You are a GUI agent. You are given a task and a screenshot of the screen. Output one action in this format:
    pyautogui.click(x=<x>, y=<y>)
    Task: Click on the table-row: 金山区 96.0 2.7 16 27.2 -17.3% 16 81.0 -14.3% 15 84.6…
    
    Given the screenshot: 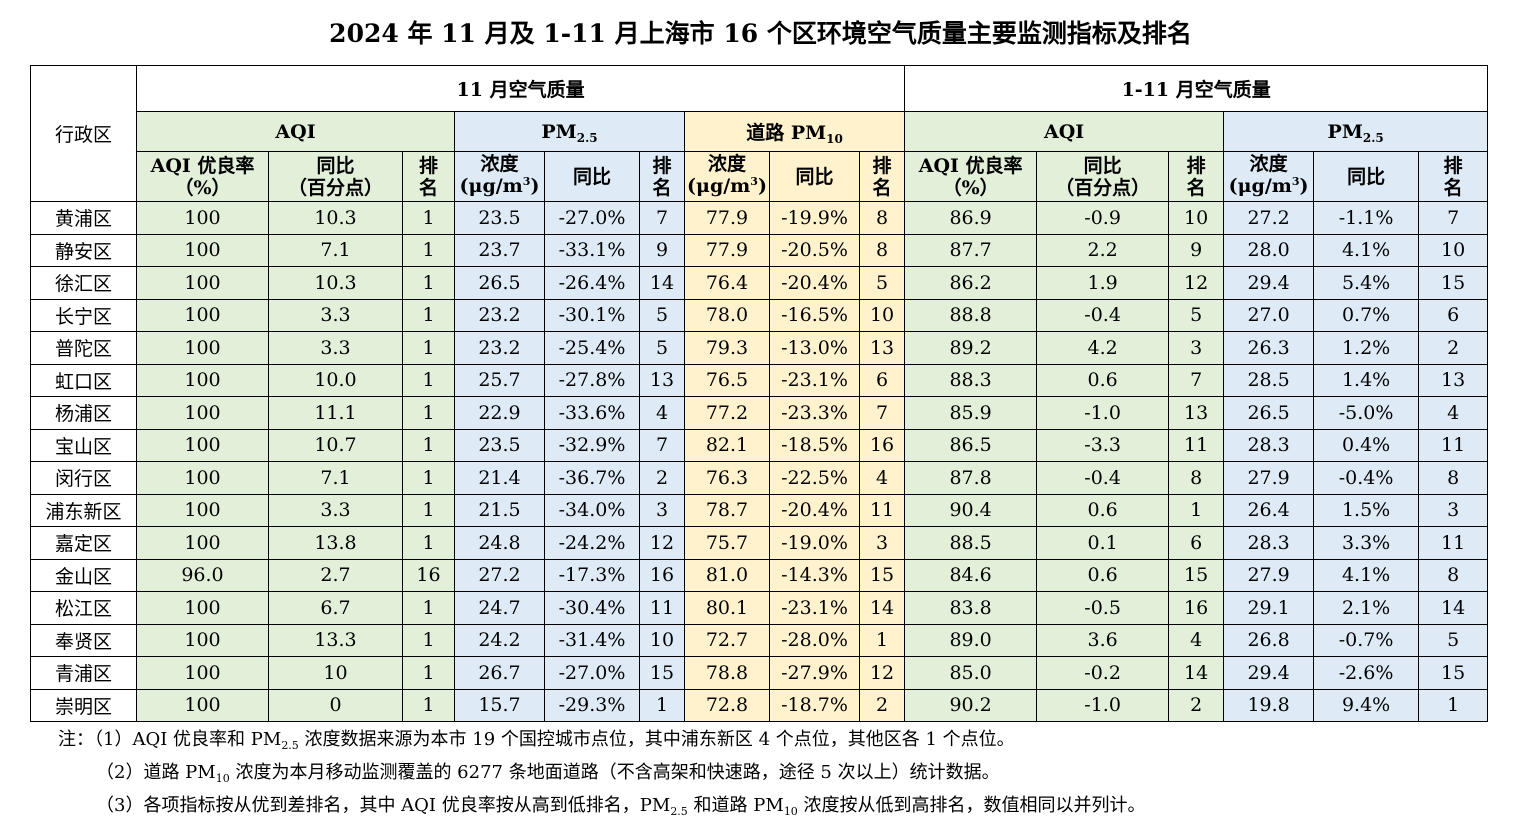 What is the action you would take?
    pyautogui.click(x=759, y=575)
    